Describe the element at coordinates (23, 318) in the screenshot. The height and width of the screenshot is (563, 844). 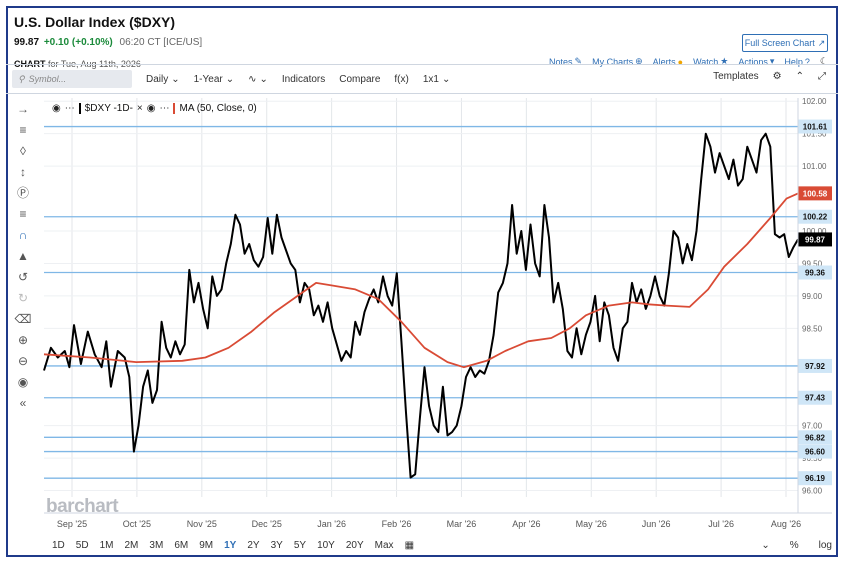
I see `trash-icon: ⌫` at that location.